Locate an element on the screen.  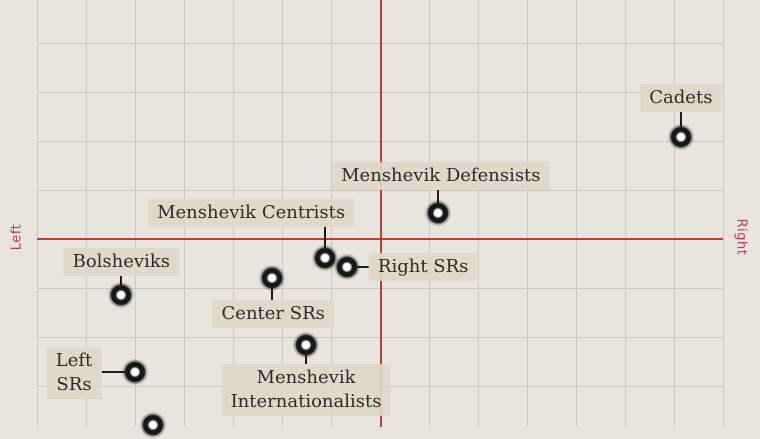
point-cadets is located at coordinates (680, 137).